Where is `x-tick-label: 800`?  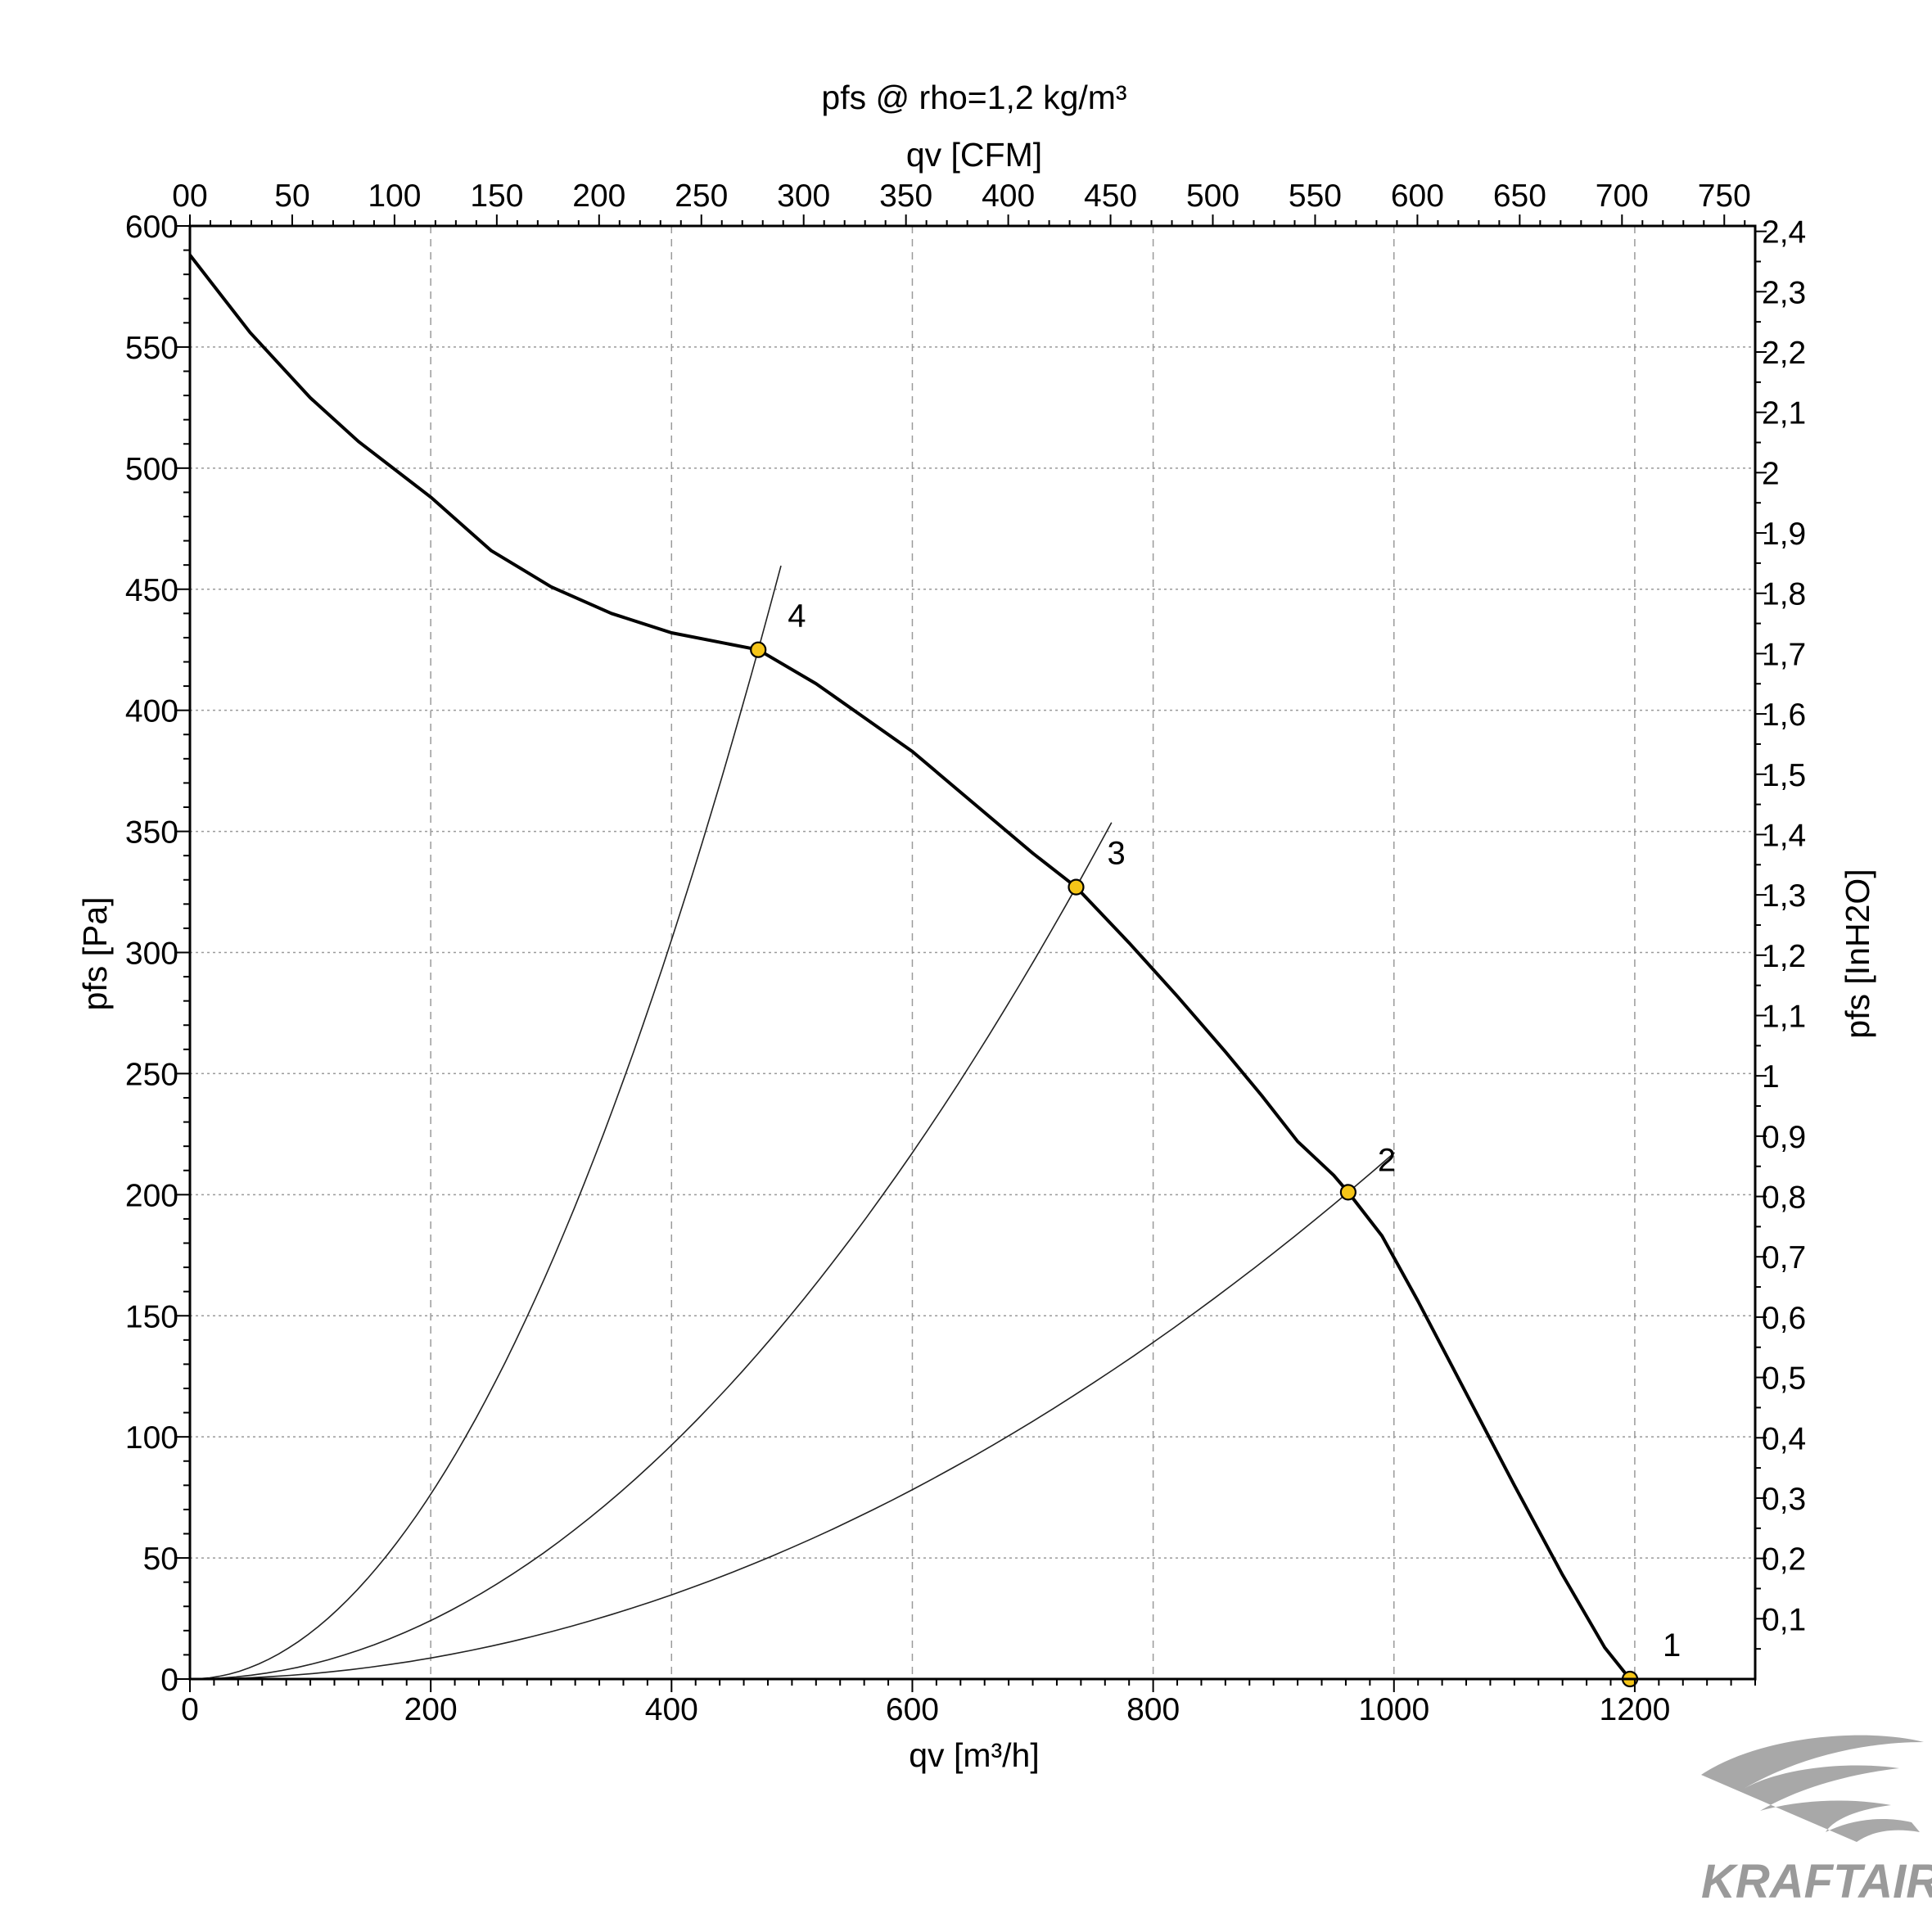 x-tick-label: 800 is located at coordinates (1153, 1709).